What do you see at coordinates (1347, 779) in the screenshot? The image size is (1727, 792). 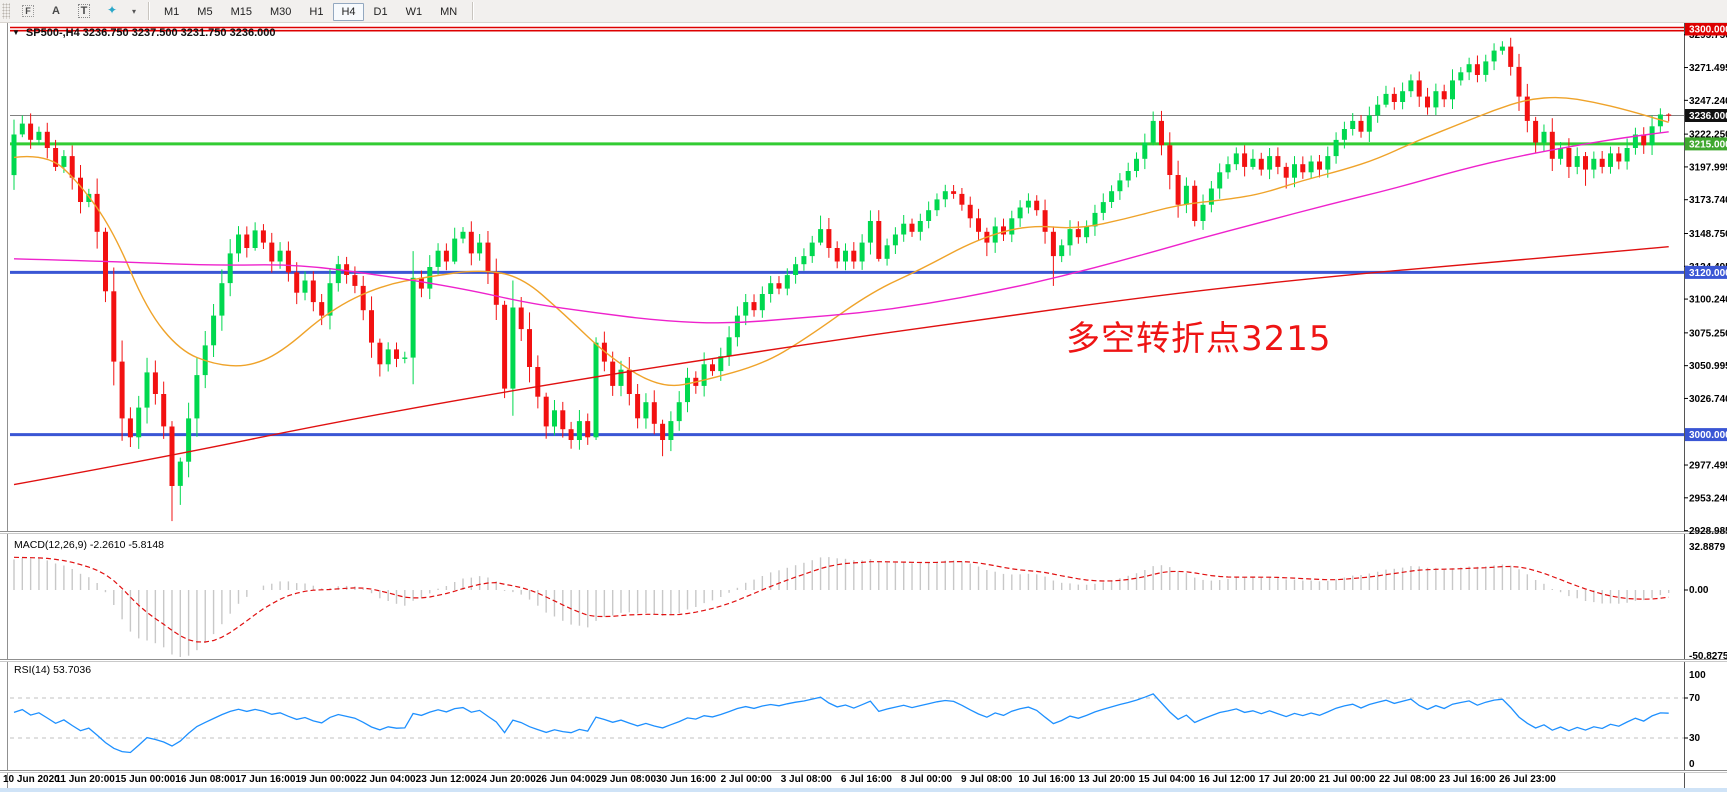 I see `svg-text: 21 Jul 00:00` at bounding box center [1347, 779].